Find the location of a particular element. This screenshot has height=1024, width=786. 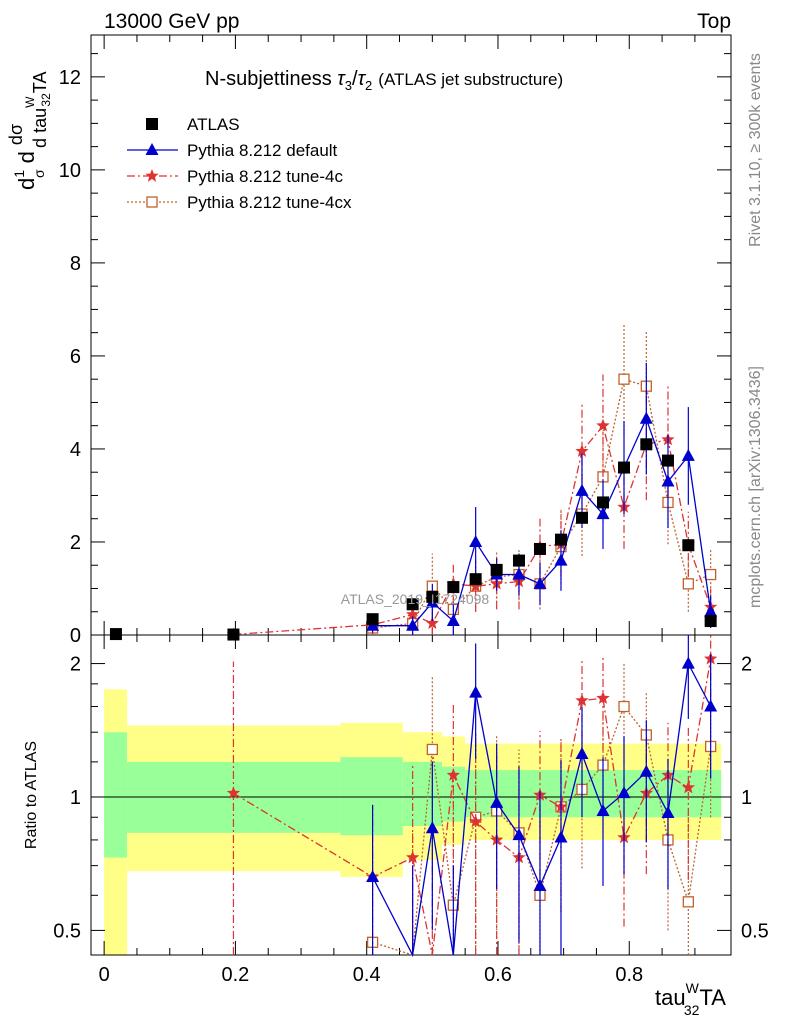

header-left: 13000 GeV pp is located at coordinates (171, 21).